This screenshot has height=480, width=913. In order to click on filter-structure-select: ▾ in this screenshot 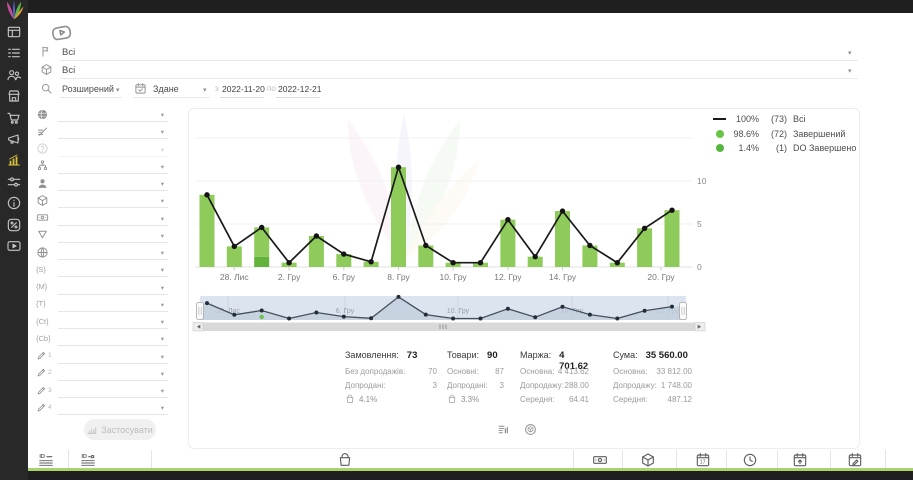, I will do `click(103, 166)`.